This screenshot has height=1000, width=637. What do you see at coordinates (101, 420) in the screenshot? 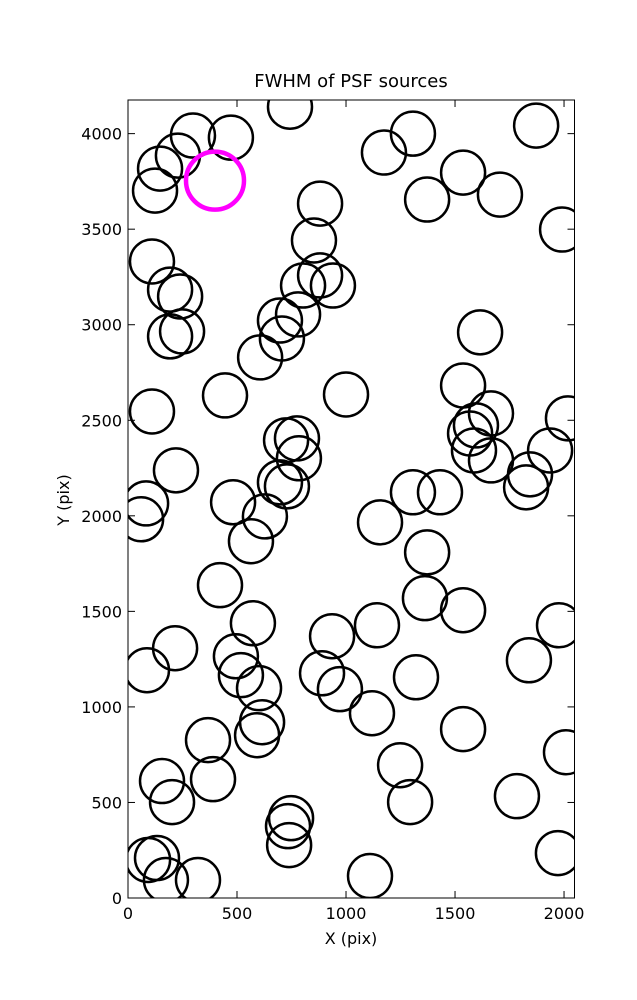
I see `y-tick-label: 2500` at bounding box center [101, 420].